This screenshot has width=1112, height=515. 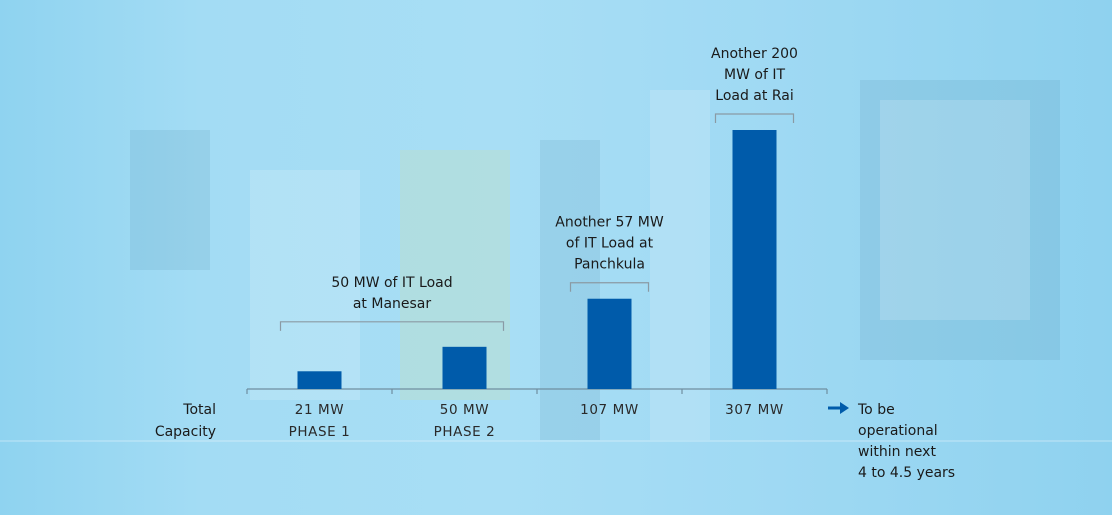 I want to click on value-label: 21 MW, so click(x=319, y=410).